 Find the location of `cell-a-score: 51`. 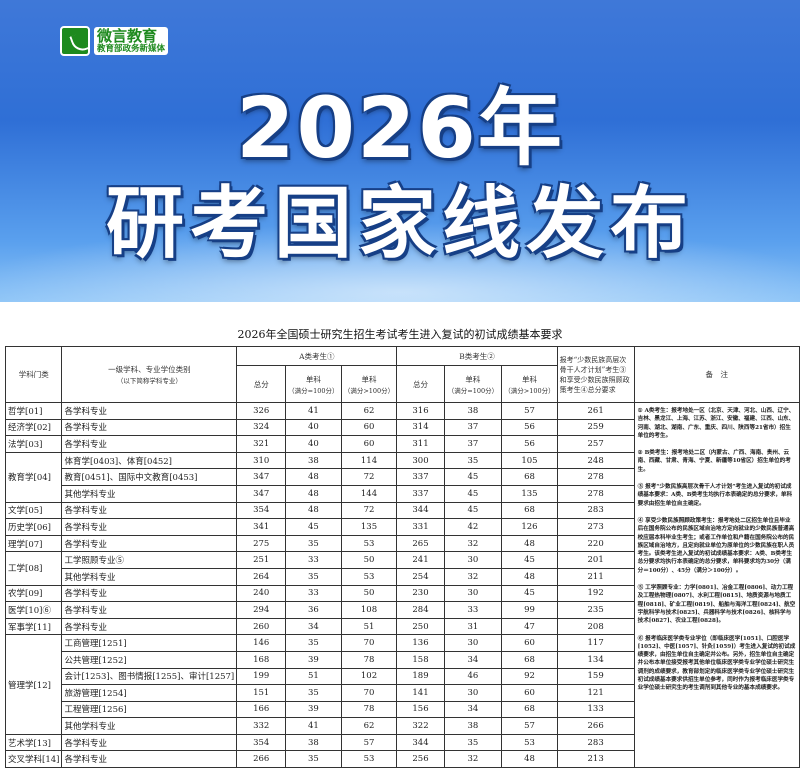

cell-a-score: 51 is located at coordinates (369, 626).